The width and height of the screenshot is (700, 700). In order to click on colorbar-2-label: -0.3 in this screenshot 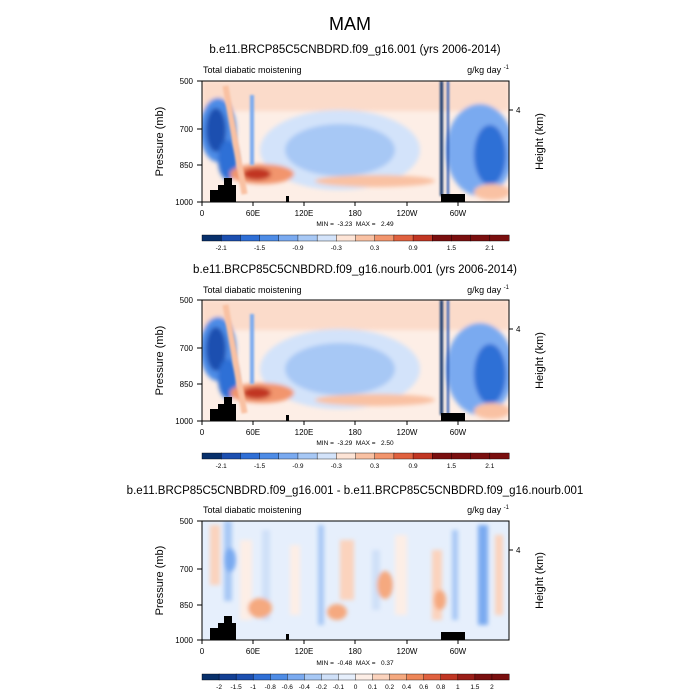, I will do `click(337, 466)`.